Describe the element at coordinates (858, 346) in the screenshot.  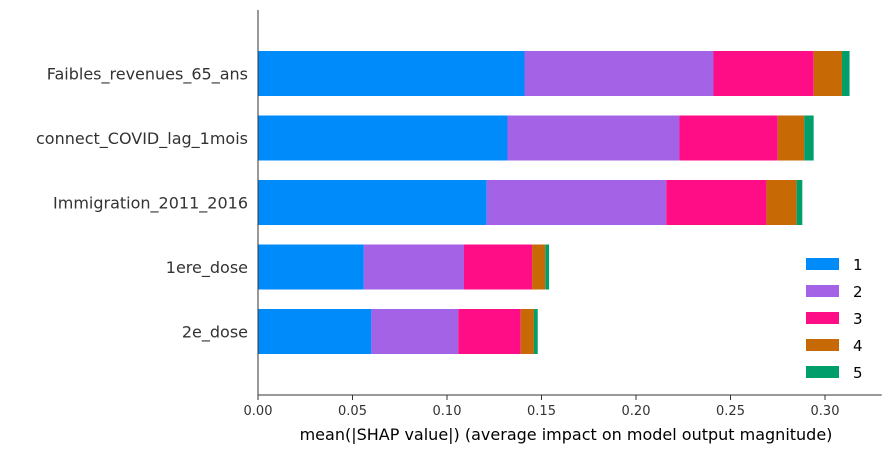
I see `legend-label-4: 4` at that location.